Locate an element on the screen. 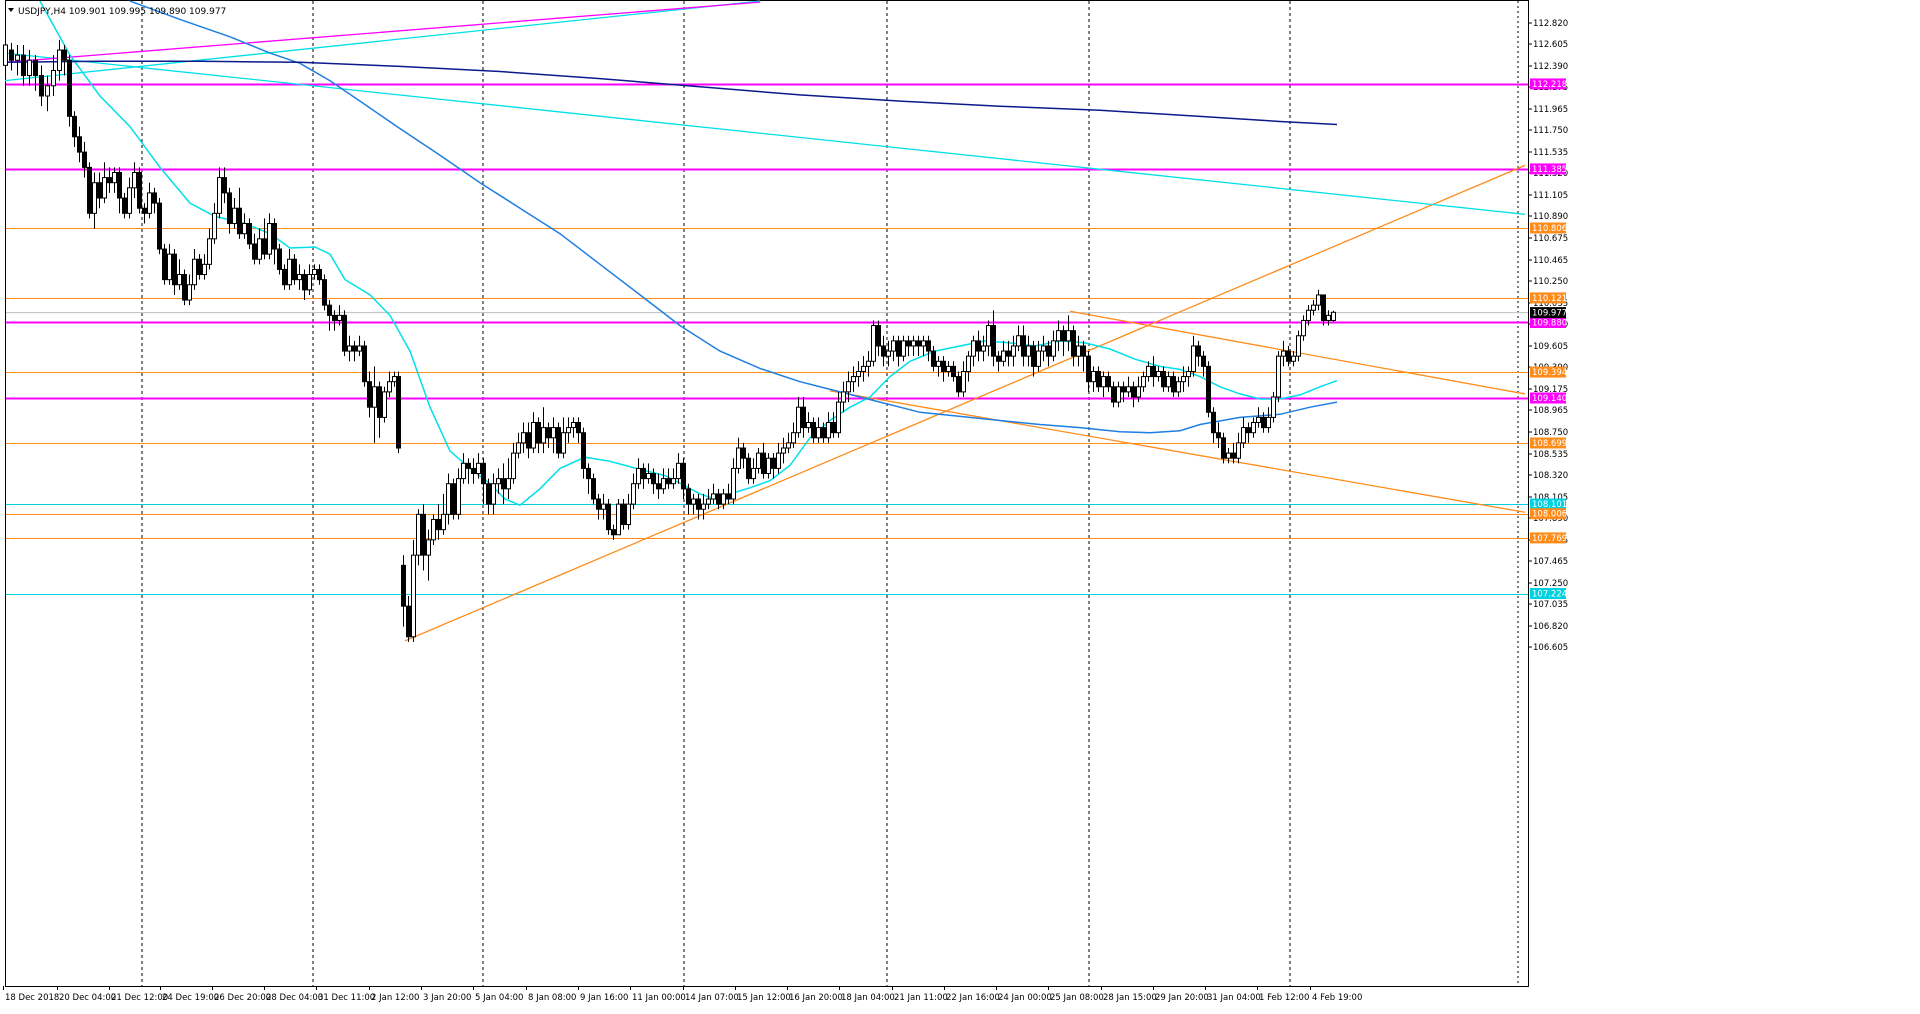  y-tick-label: 108.320 is located at coordinates (1550, 476).